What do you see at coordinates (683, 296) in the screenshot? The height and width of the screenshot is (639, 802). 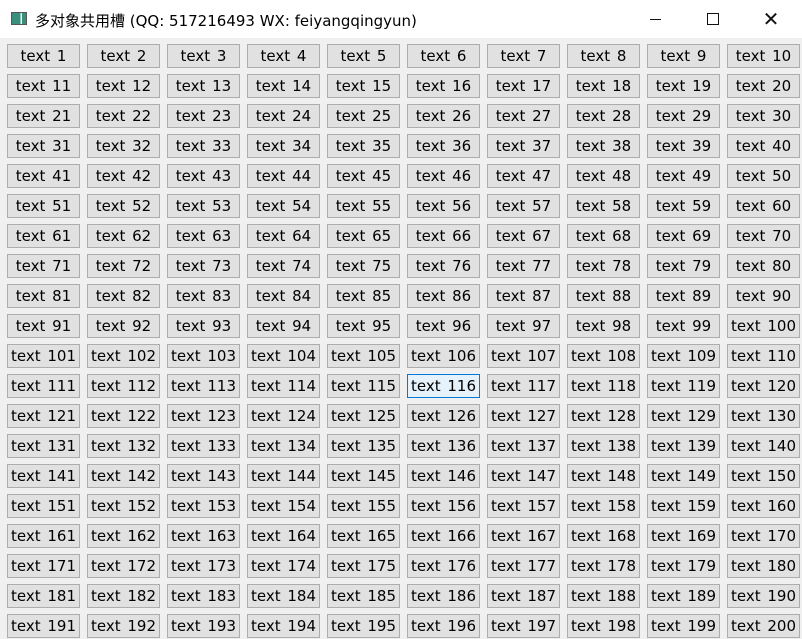 I see `text-button-89: text 89` at bounding box center [683, 296].